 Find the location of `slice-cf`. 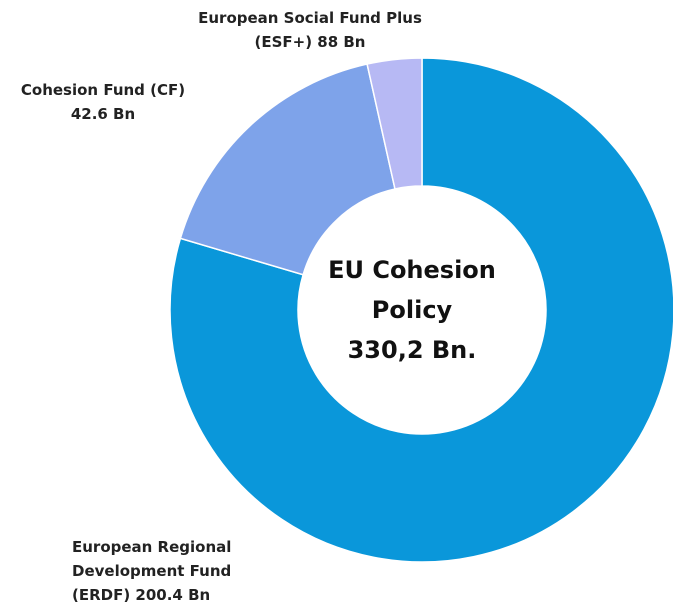

slice-cf is located at coordinates (287, 169).